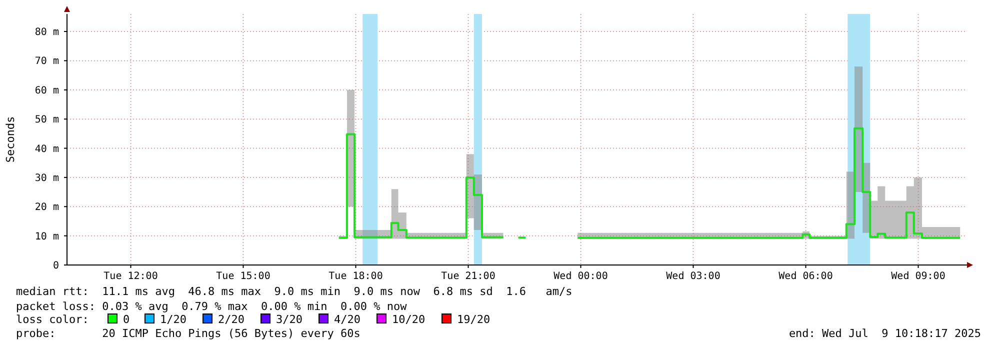  Describe the element at coordinates (355, 276) in the screenshot. I see `x-tick-label: Tue 18:00` at that location.